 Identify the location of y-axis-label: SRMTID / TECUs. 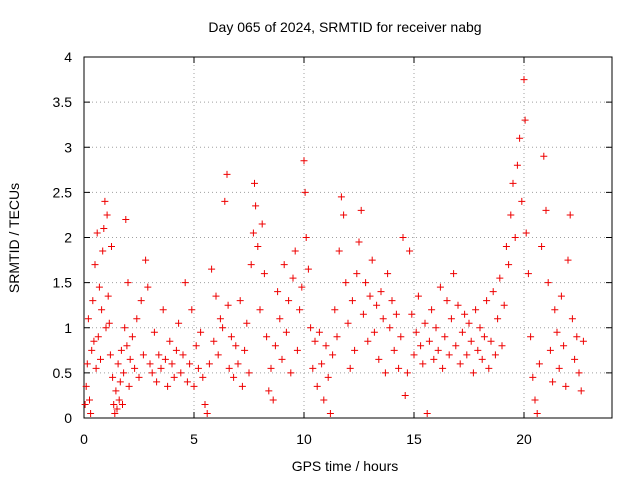
(14, 238).